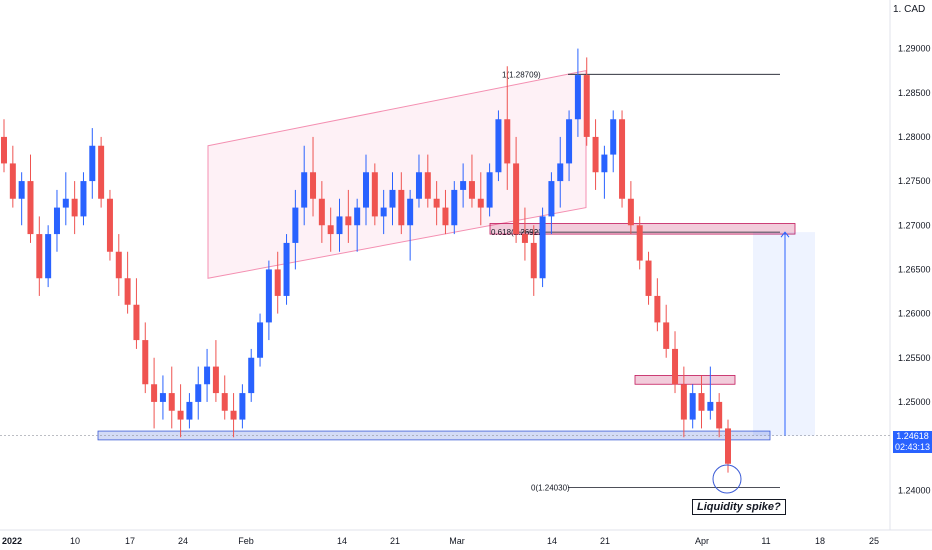  Describe the element at coordinates (75, 541) in the screenshot. I see `x-tick-label: 10` at that location.